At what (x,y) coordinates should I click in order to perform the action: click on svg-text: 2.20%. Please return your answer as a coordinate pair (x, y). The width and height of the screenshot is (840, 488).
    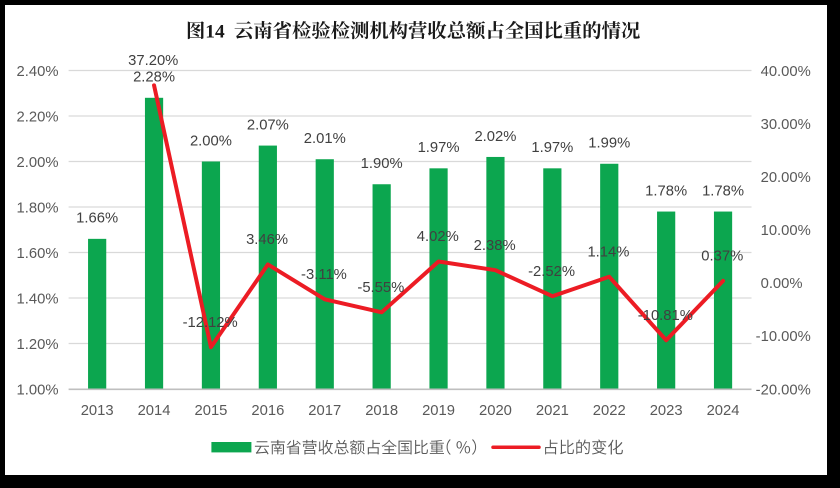
    Looking at the image, I should click on (38, 117).